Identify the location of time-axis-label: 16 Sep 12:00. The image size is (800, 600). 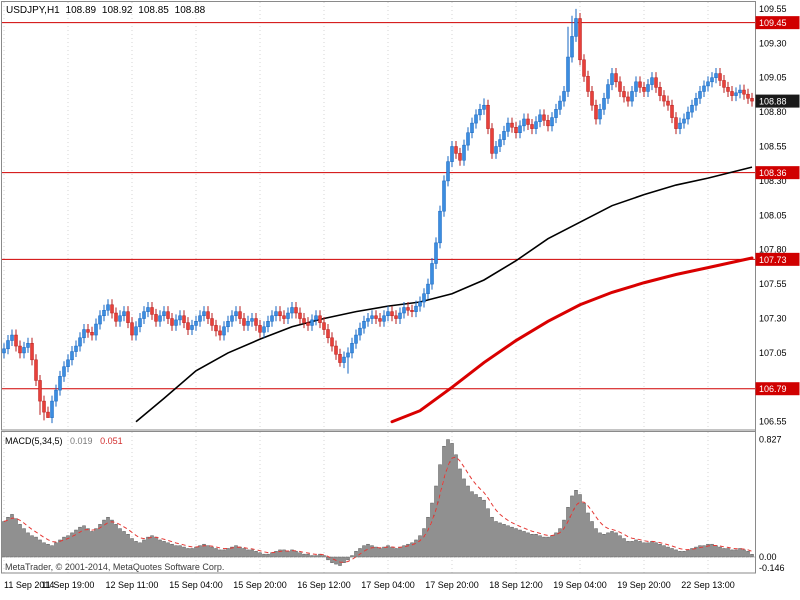
(324, 585).